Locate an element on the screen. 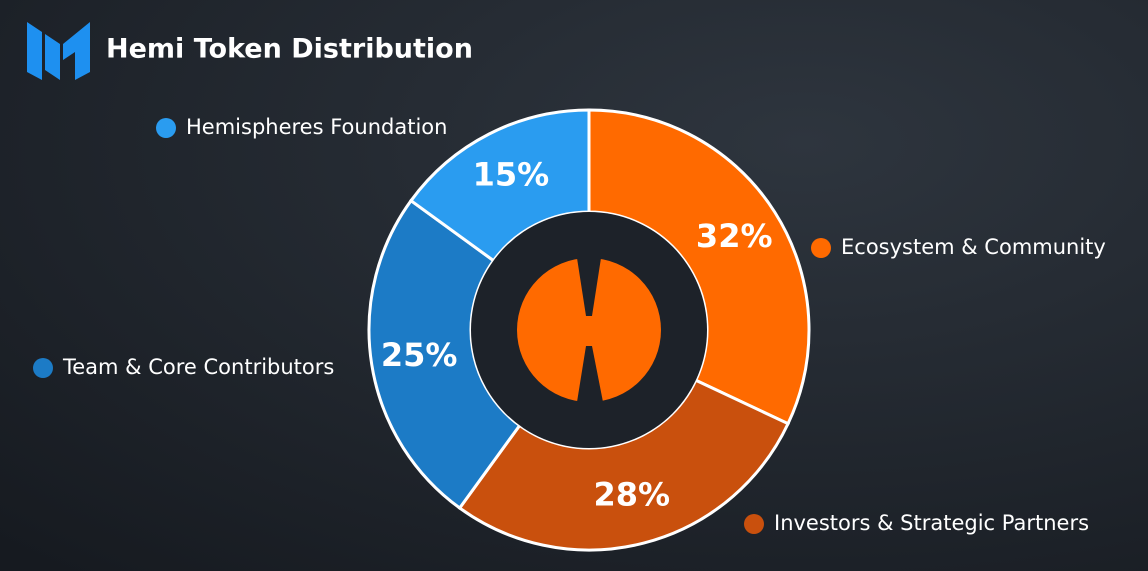 The width and height of the screenshot is (1148, 571). center-logo is located at coordinates (589, 330).